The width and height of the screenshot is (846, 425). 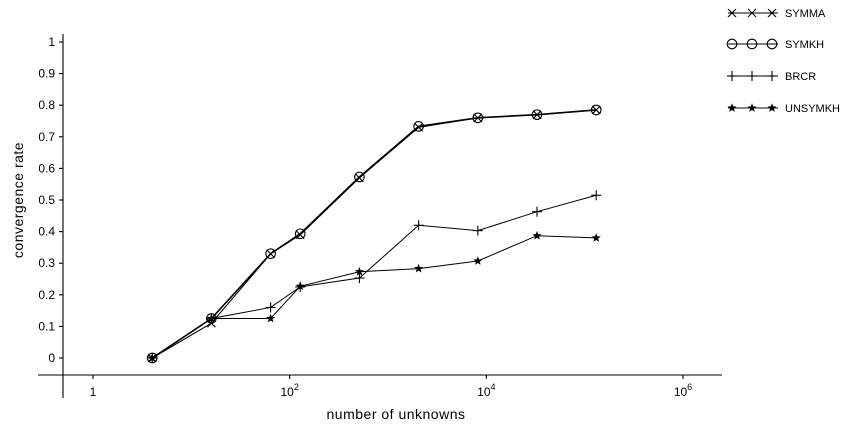 I want to click on legend-label-brcr: BRCR, so click(x=800, y=77).